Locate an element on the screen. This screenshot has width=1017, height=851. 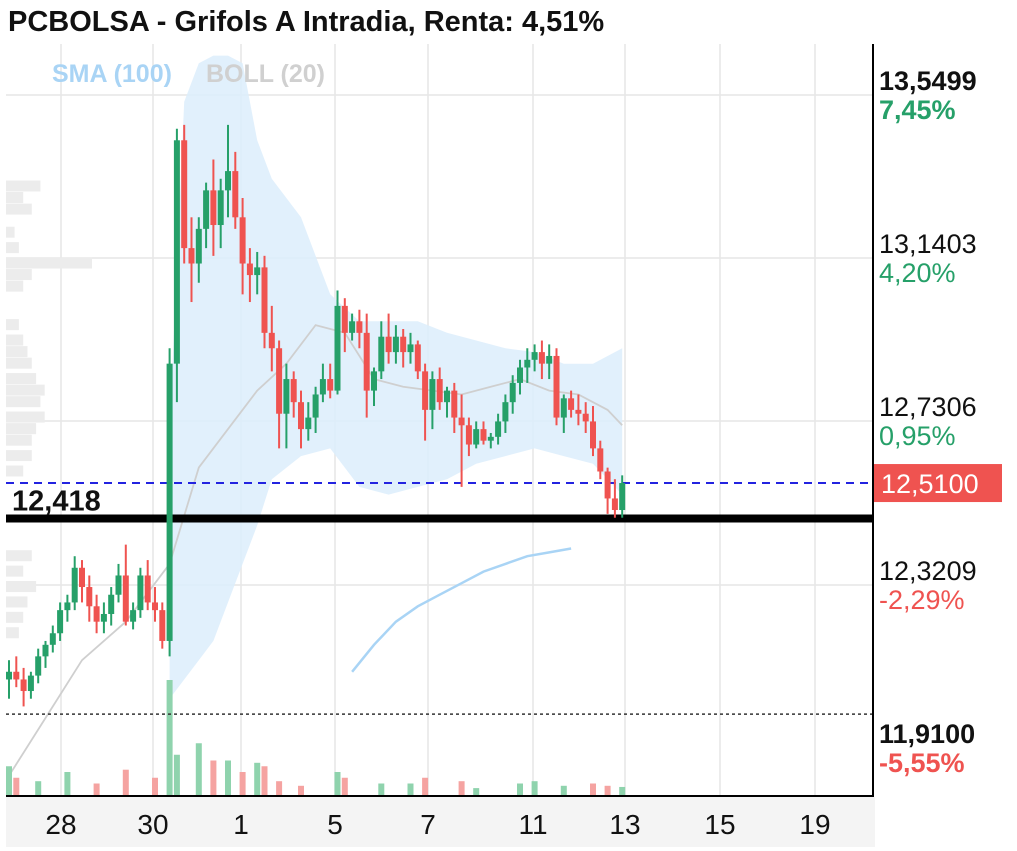
current-price-tag is located at coordinates (938, 483).